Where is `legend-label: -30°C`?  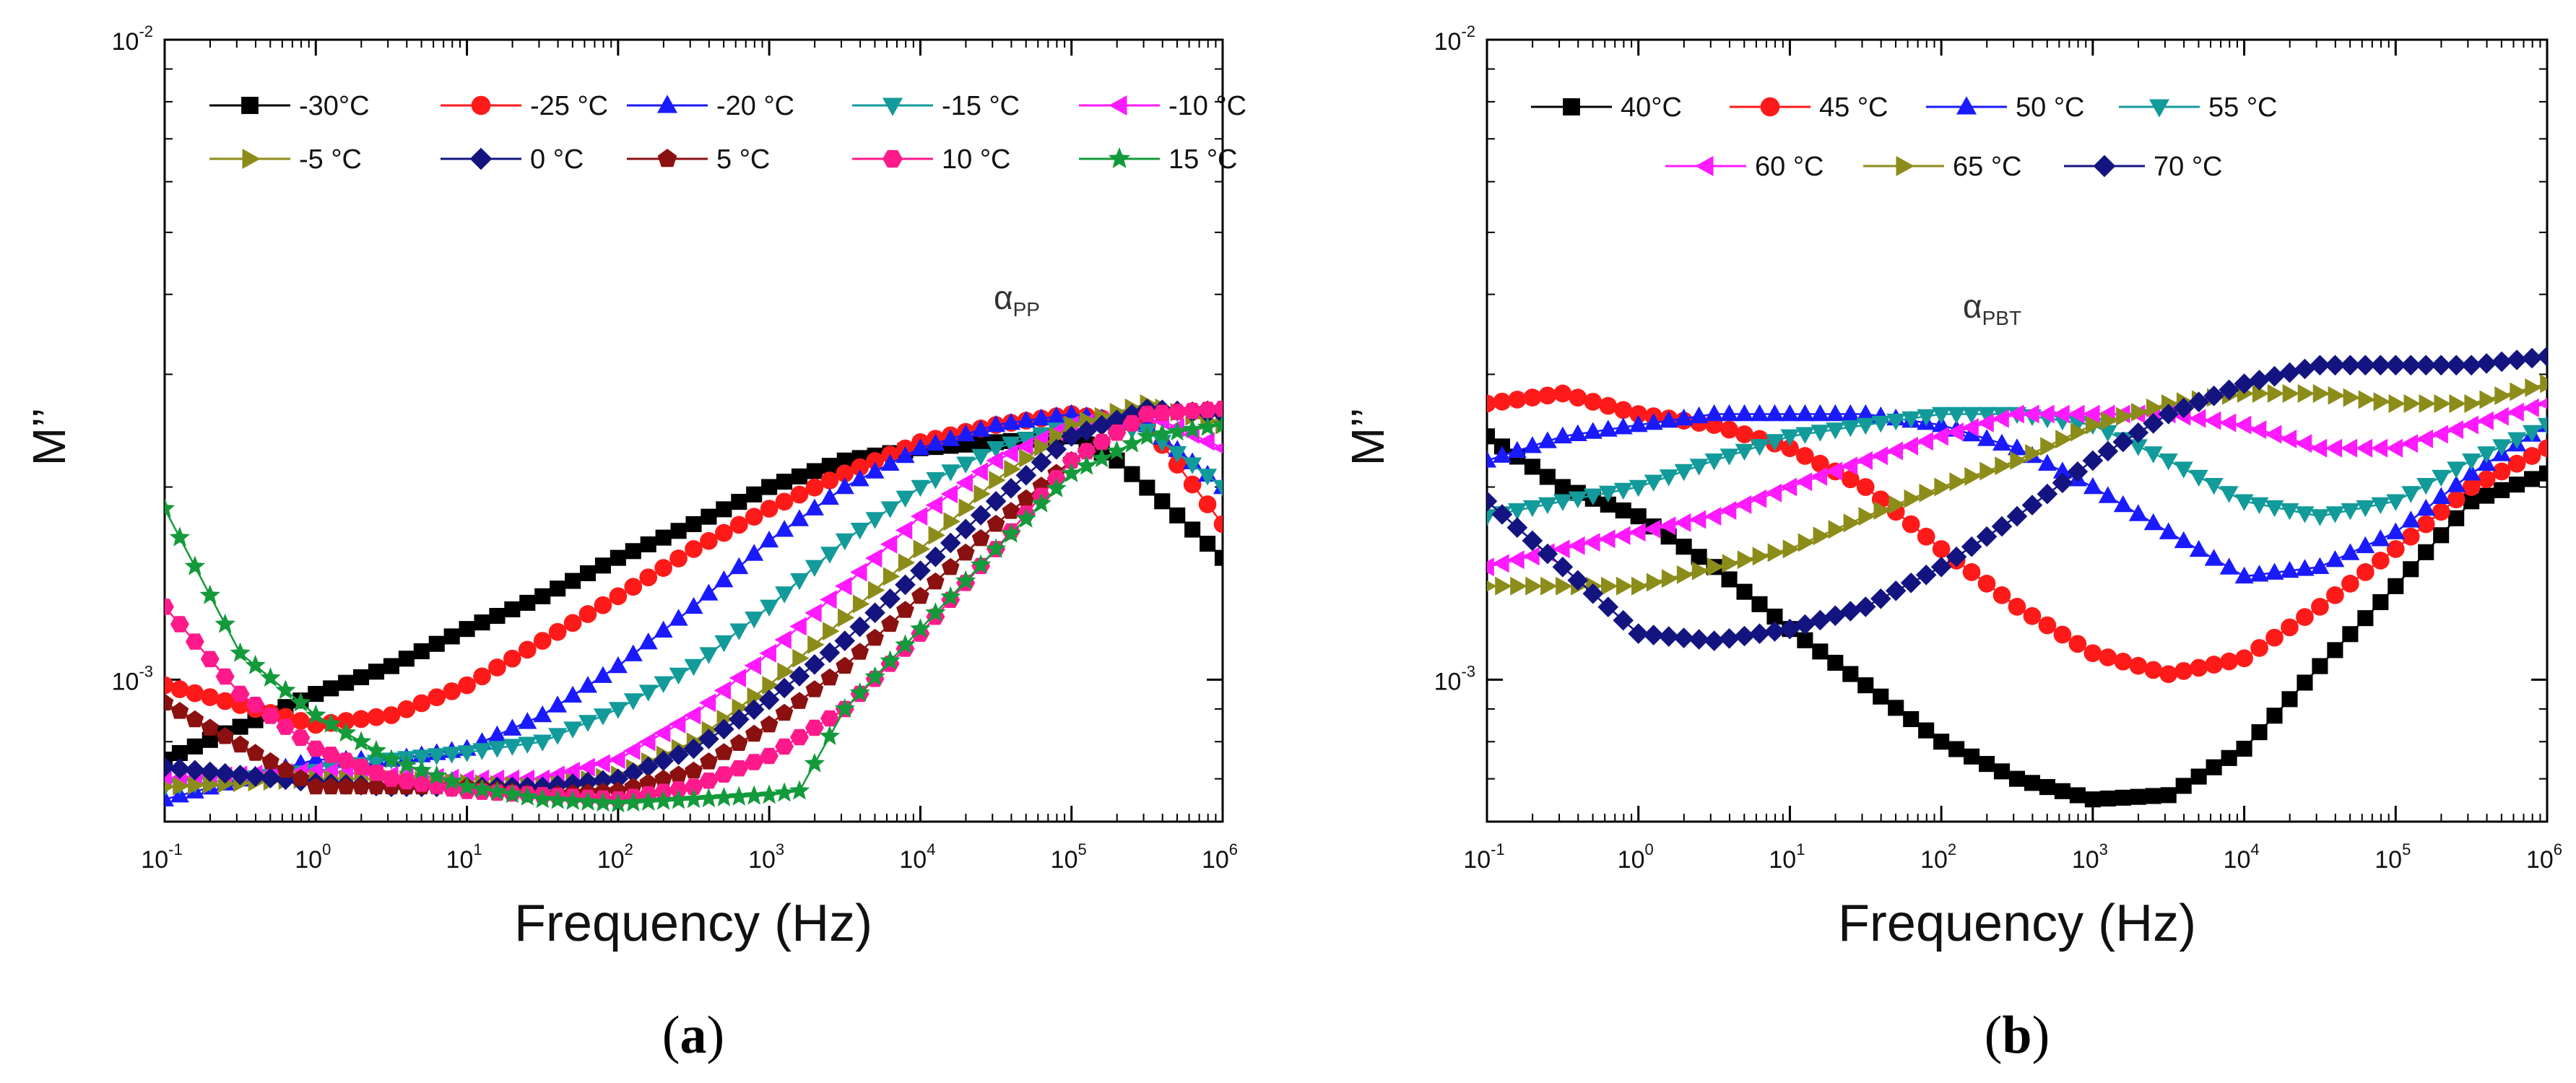
legend-label: -30°C is located at coordinates (334, 106).